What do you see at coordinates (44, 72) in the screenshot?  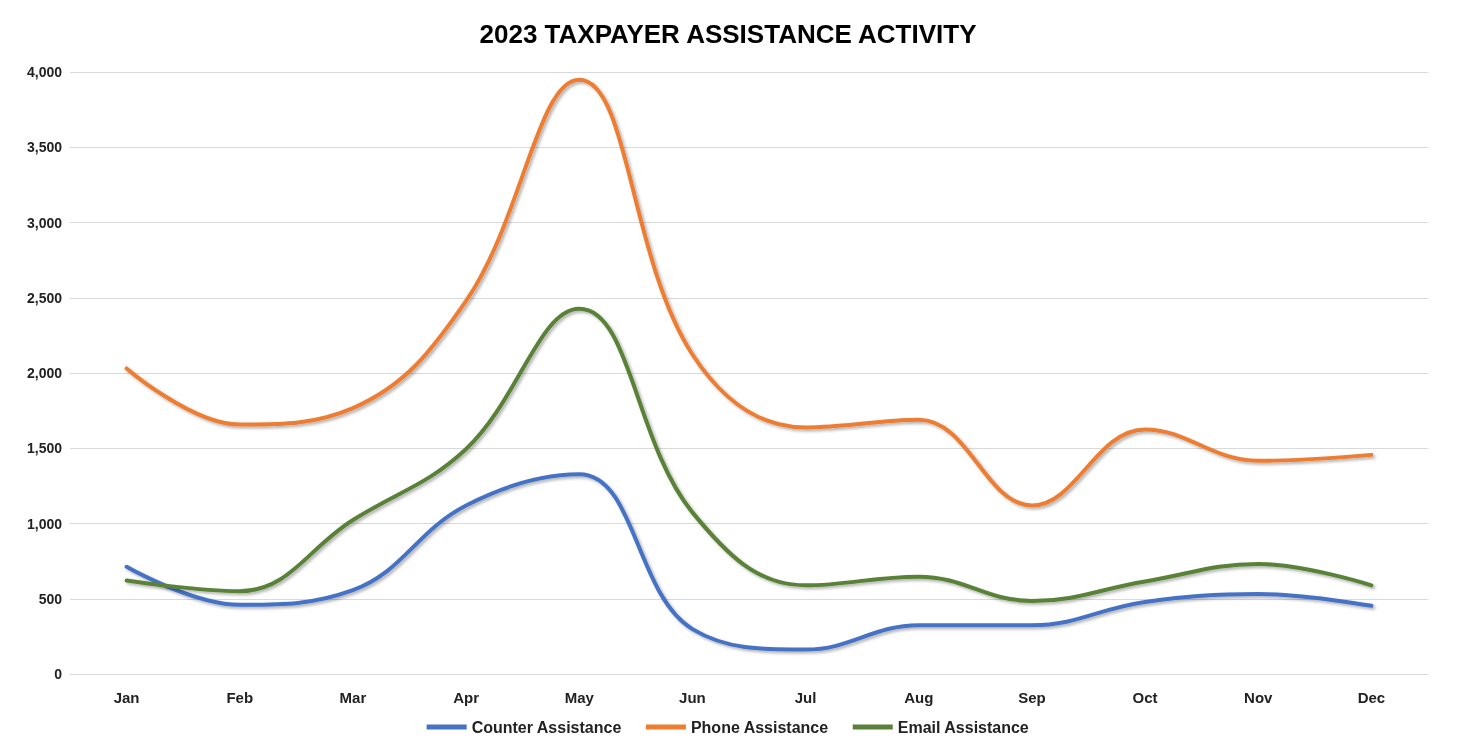 I see `y-tick-label: 4,000` at bounding box center [44, 72].